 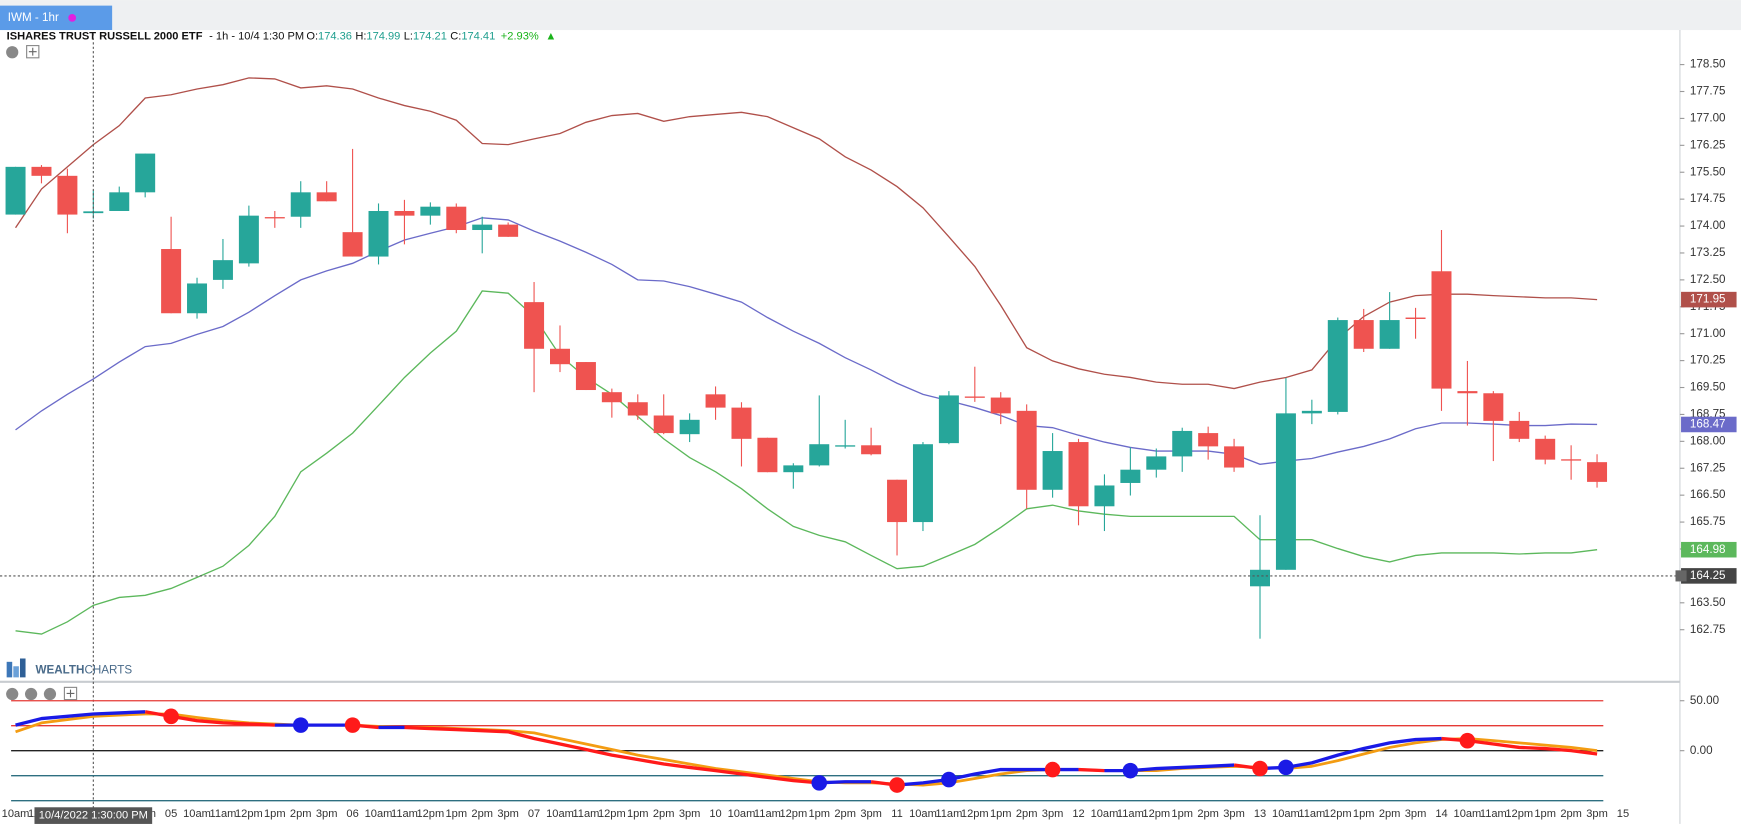 What do you see at coordinates (1078, 814) in the screenshot?
I see `x-tick-label: 12` at bounding box center [1078, 814].